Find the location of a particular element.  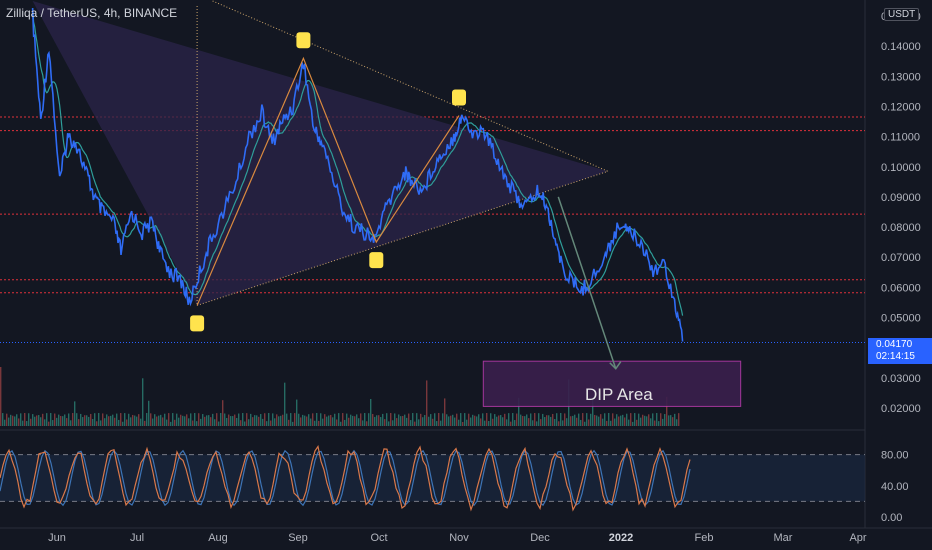

dip-arrow is located at coordinates (587, 282).